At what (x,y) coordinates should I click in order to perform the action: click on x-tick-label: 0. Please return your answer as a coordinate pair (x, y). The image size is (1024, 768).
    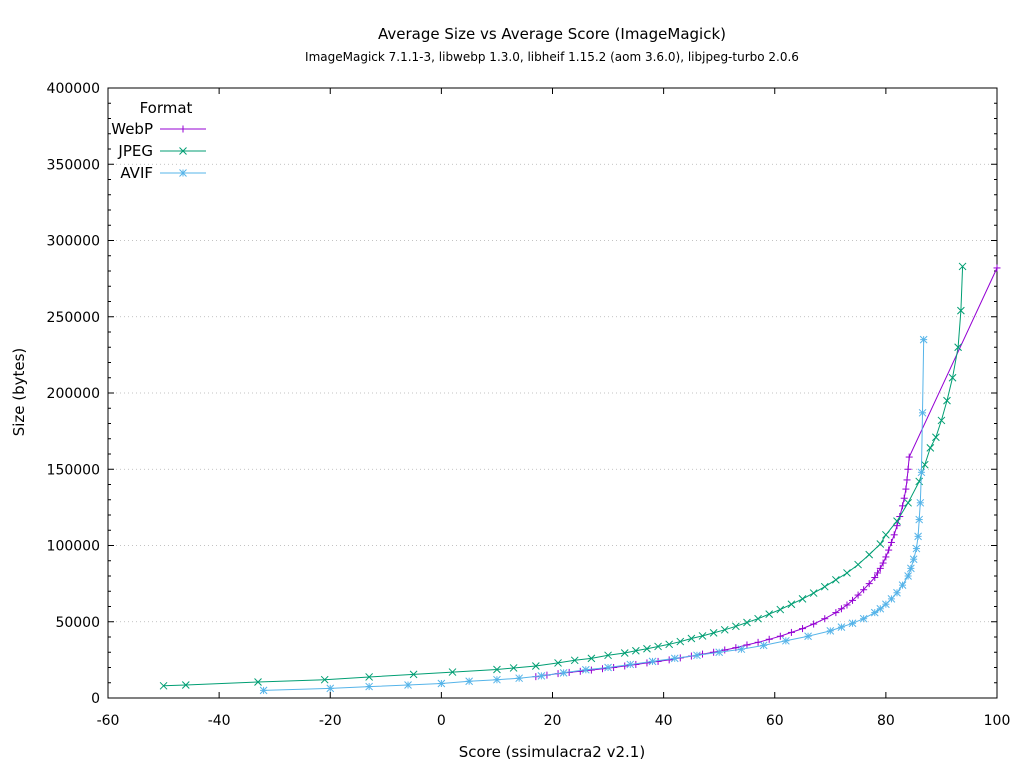
    Looking at the image, I should click on (441, 721).